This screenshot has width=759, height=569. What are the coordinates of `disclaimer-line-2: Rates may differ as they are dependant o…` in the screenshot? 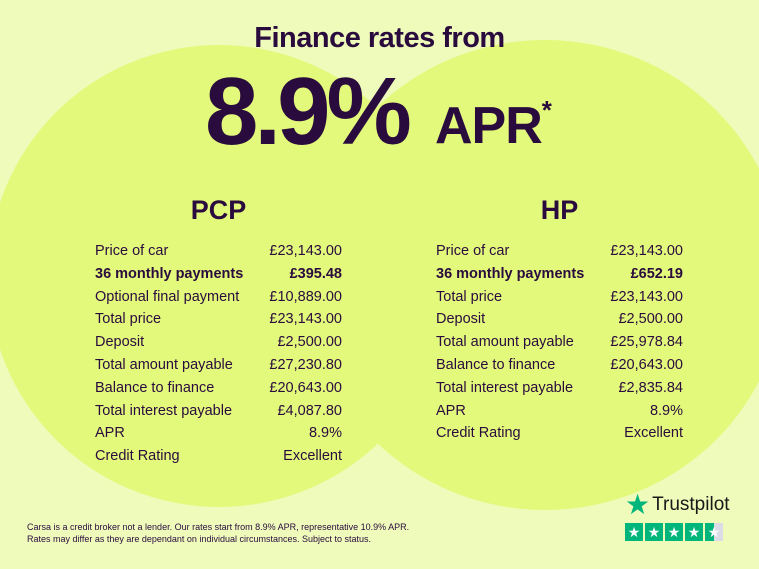 It's located at (199, 539).